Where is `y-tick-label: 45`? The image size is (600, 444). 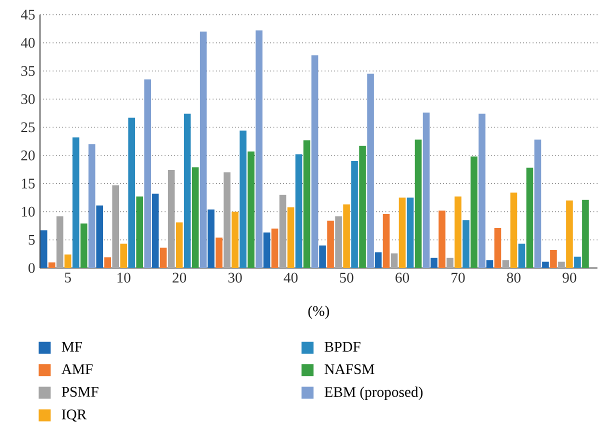
y-tick-label: 45 is located at coordinates (27, 15).